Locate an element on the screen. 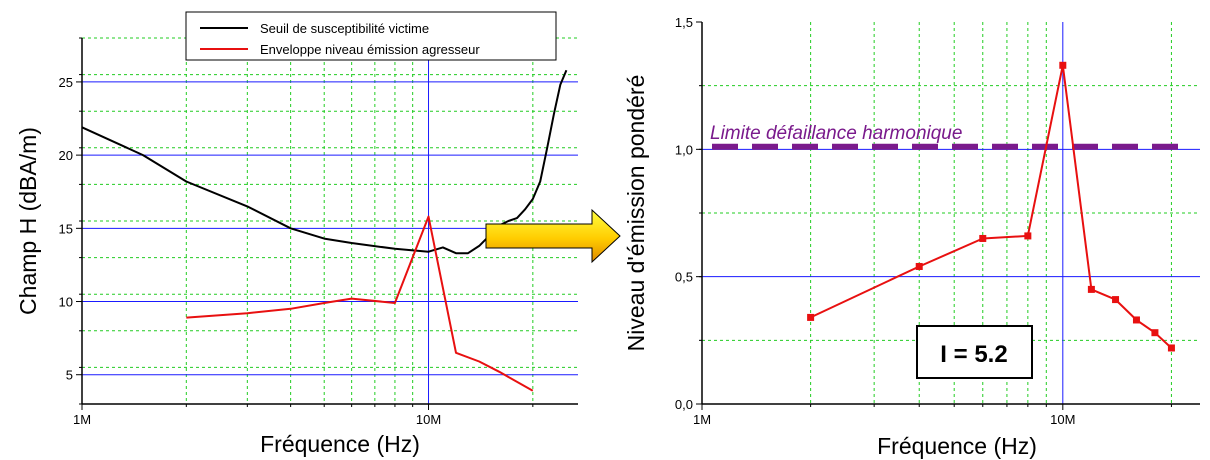 This screenshot has height=460, width=1210. limit-label: Limite défaillance harmonique is located at coordinates (836, 133).